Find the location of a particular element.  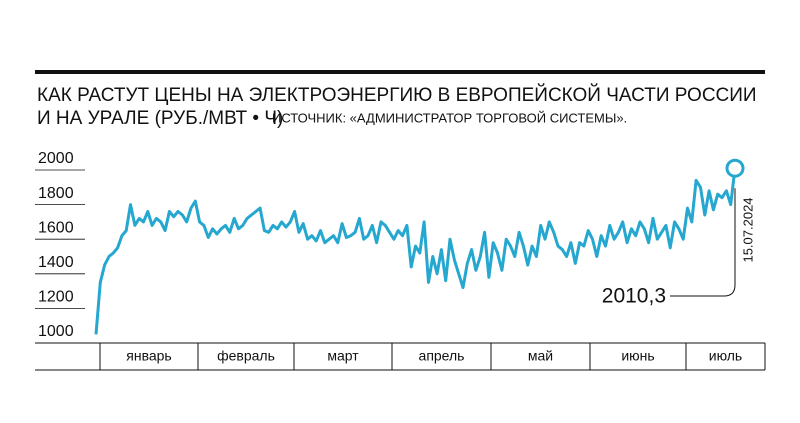

value-label: 2010,3 is located at coordinates (634, 296).